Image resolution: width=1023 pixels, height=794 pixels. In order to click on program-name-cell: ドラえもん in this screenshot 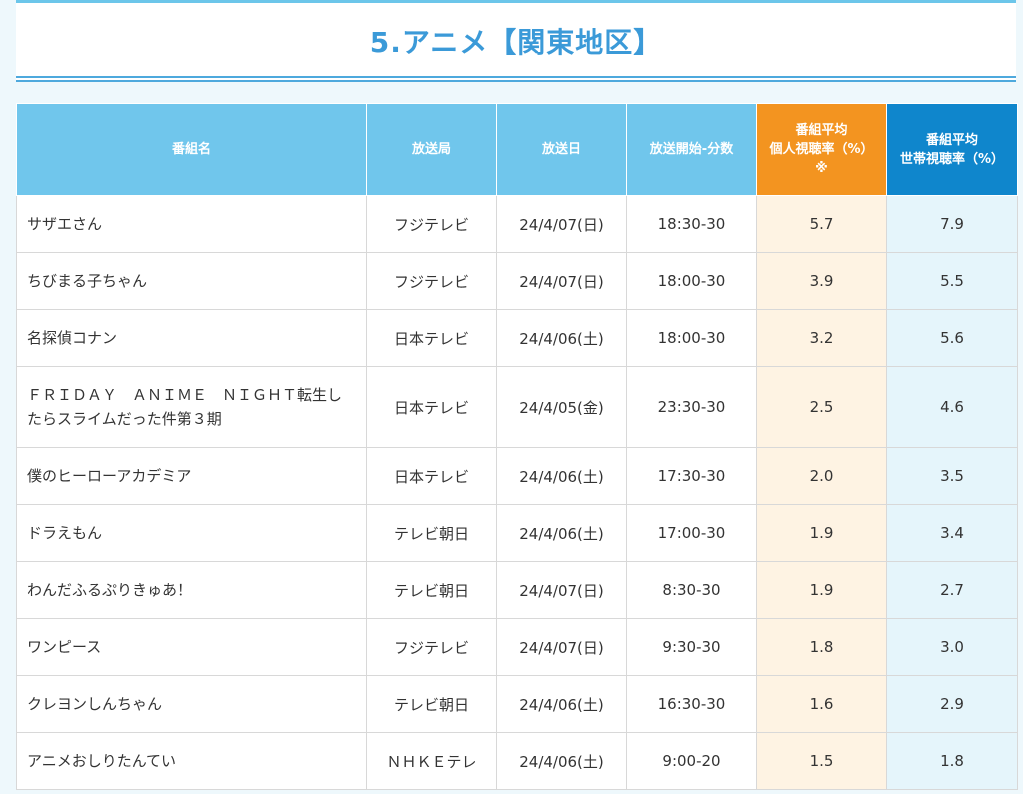, I will do `click(191, 533)`.